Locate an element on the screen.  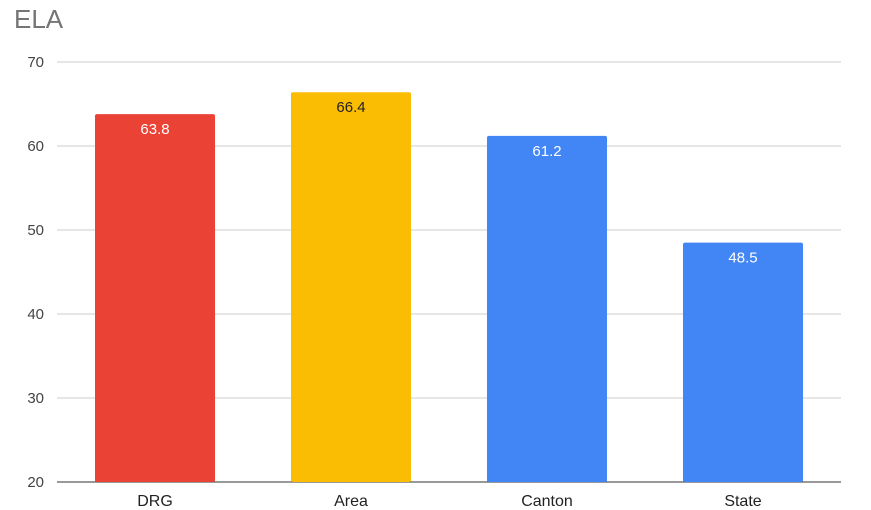
data-label: 66.4 is located at coordinates (350, 107).